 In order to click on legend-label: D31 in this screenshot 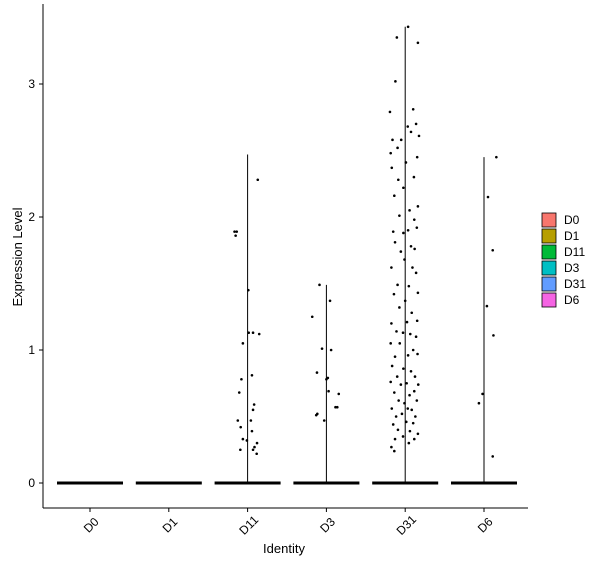, I will do `click(575, 284)`.